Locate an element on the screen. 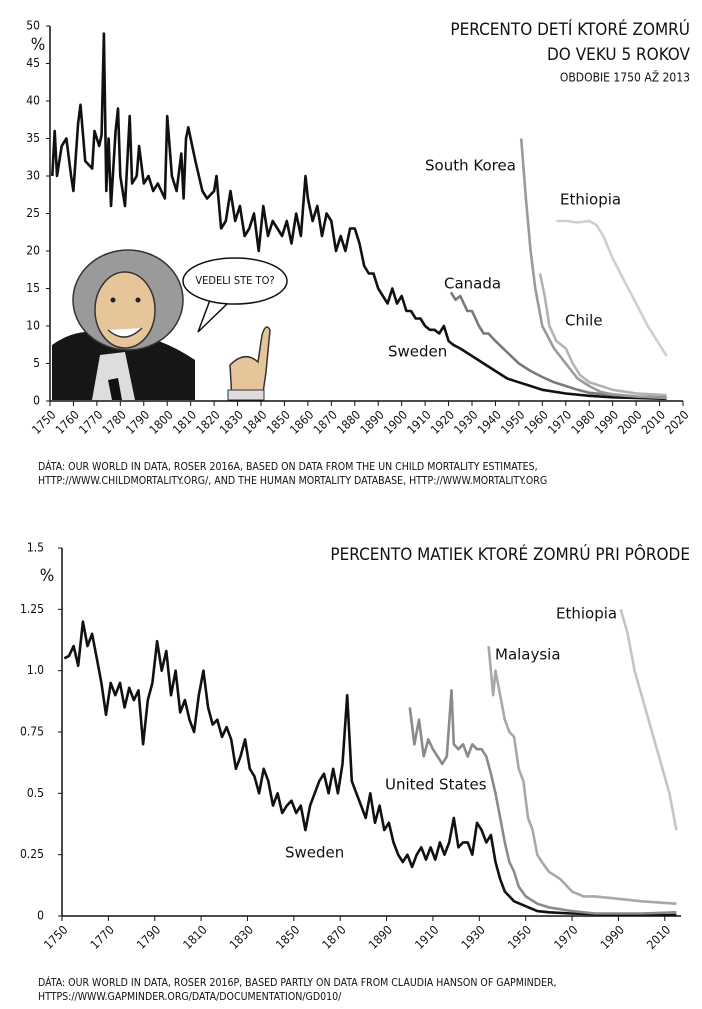  series-label: Canada is located at coordinates (472, 284).